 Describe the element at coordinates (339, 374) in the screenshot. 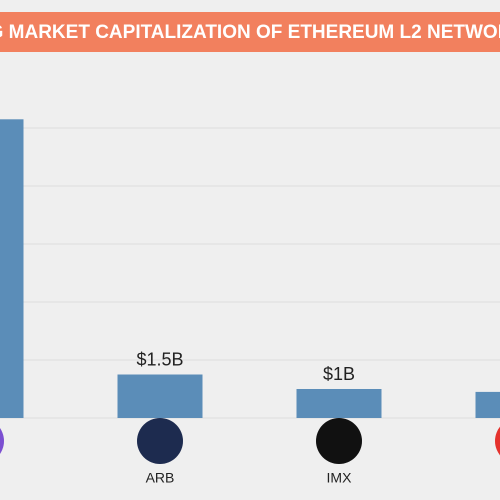

I see `value-label: $1B` at that location.